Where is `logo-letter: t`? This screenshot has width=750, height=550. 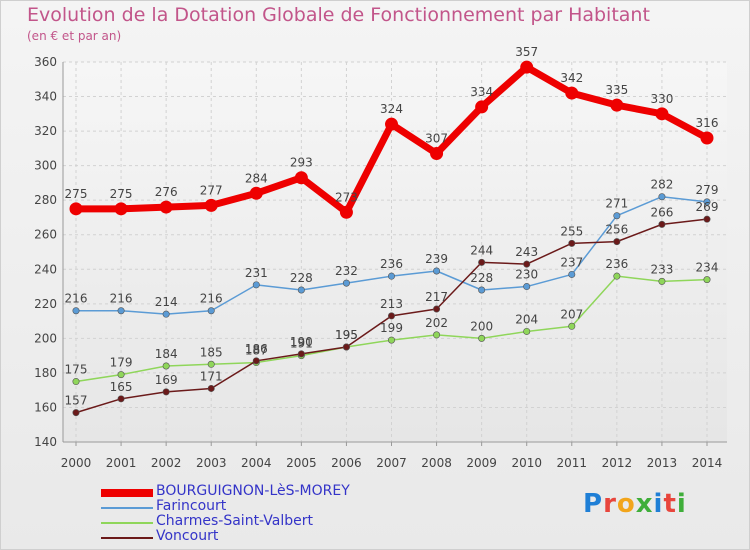
logo-letter: t is located at coordinates (670, 504).